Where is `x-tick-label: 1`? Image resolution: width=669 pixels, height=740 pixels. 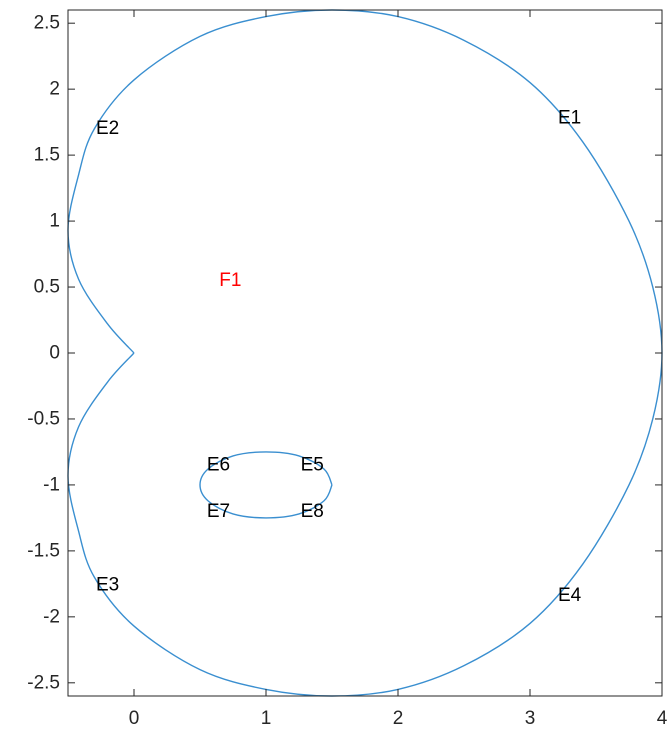
x-tick-label: 1 is located at coordinates (266, 718).